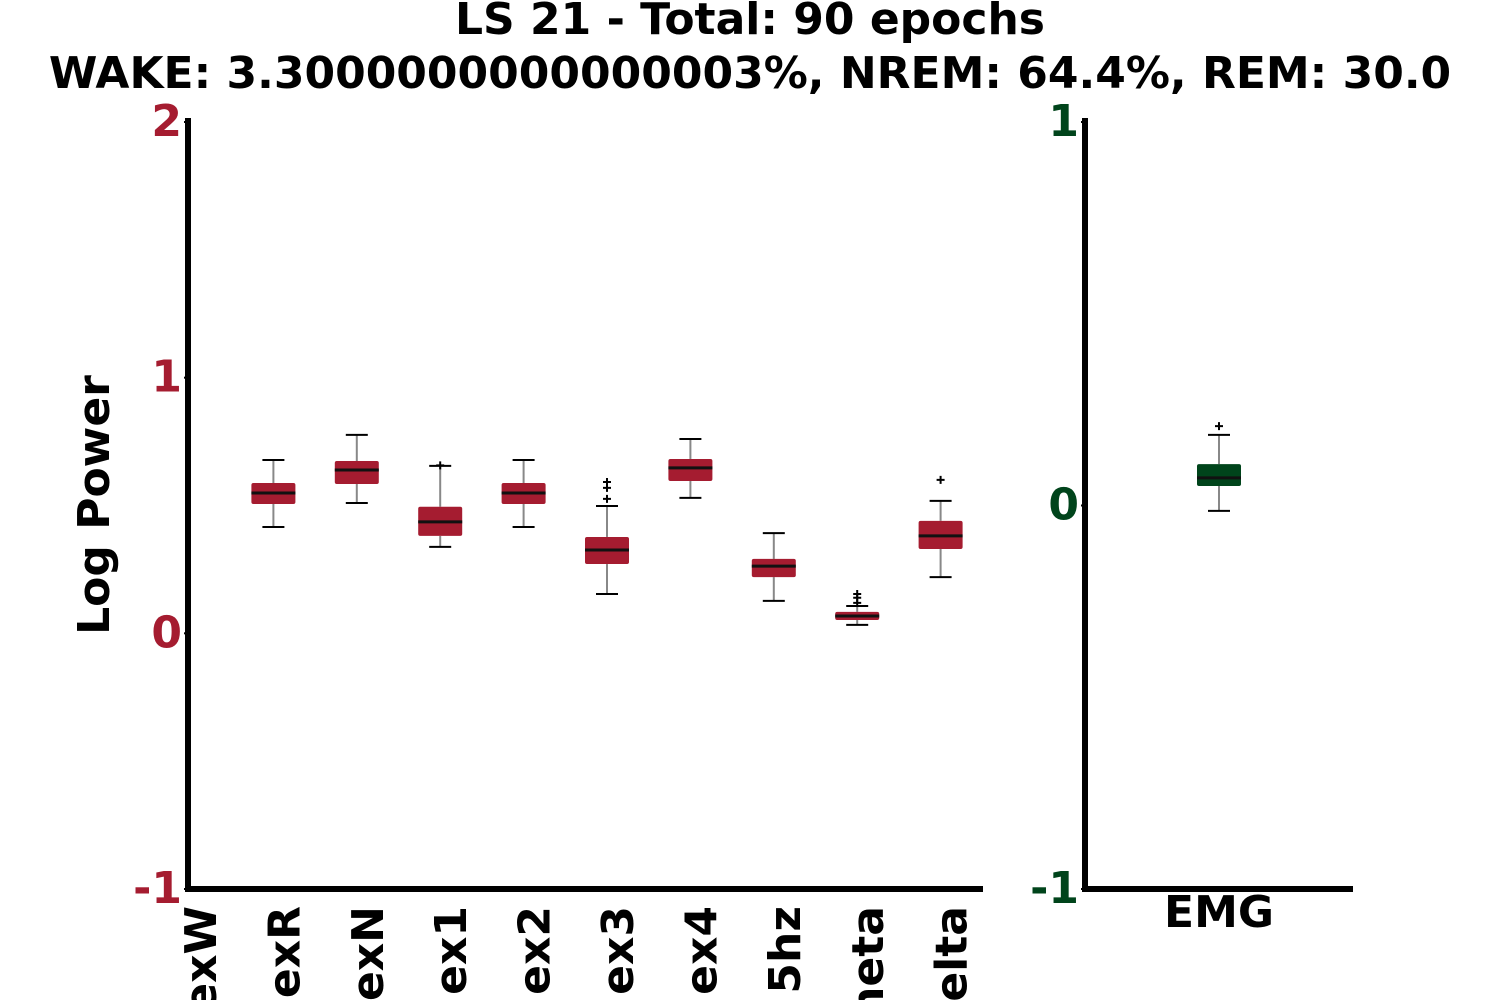 This screenshot has height=1000, width=1500. What do you see at coordinates (1219, 912) in the screenshot?
I see `x-tick-label: EMG` at bounding box center [1219, 912].